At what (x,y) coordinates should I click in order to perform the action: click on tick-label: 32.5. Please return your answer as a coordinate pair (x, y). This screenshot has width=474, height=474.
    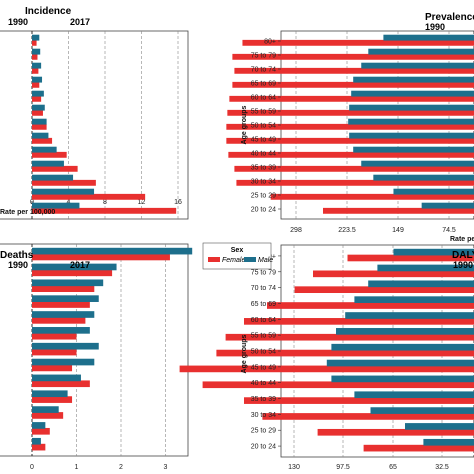
    Looking at the image, I should click on (442, 467).